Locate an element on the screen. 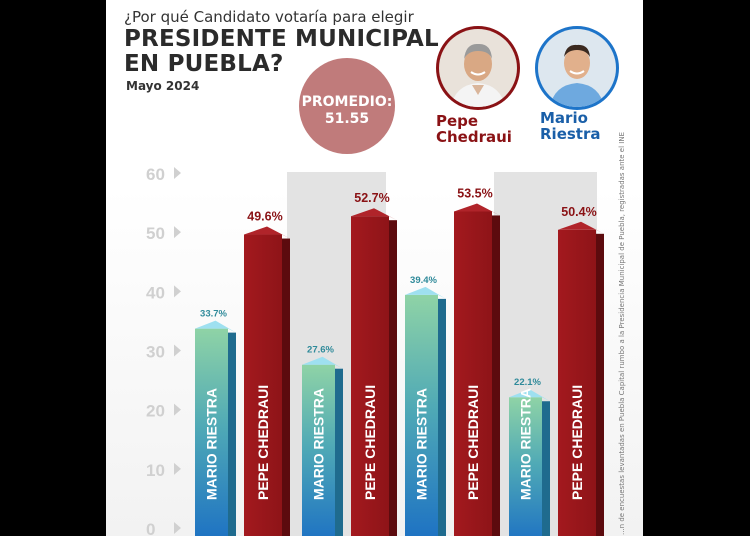  chedraui-name: Pepe Chedraui is located at coordinates (474, 129).